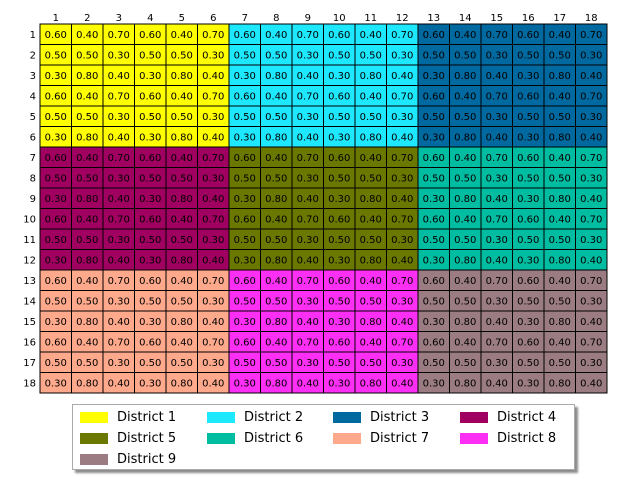  I want to click on legend-label: District 3, so click(400, 417).